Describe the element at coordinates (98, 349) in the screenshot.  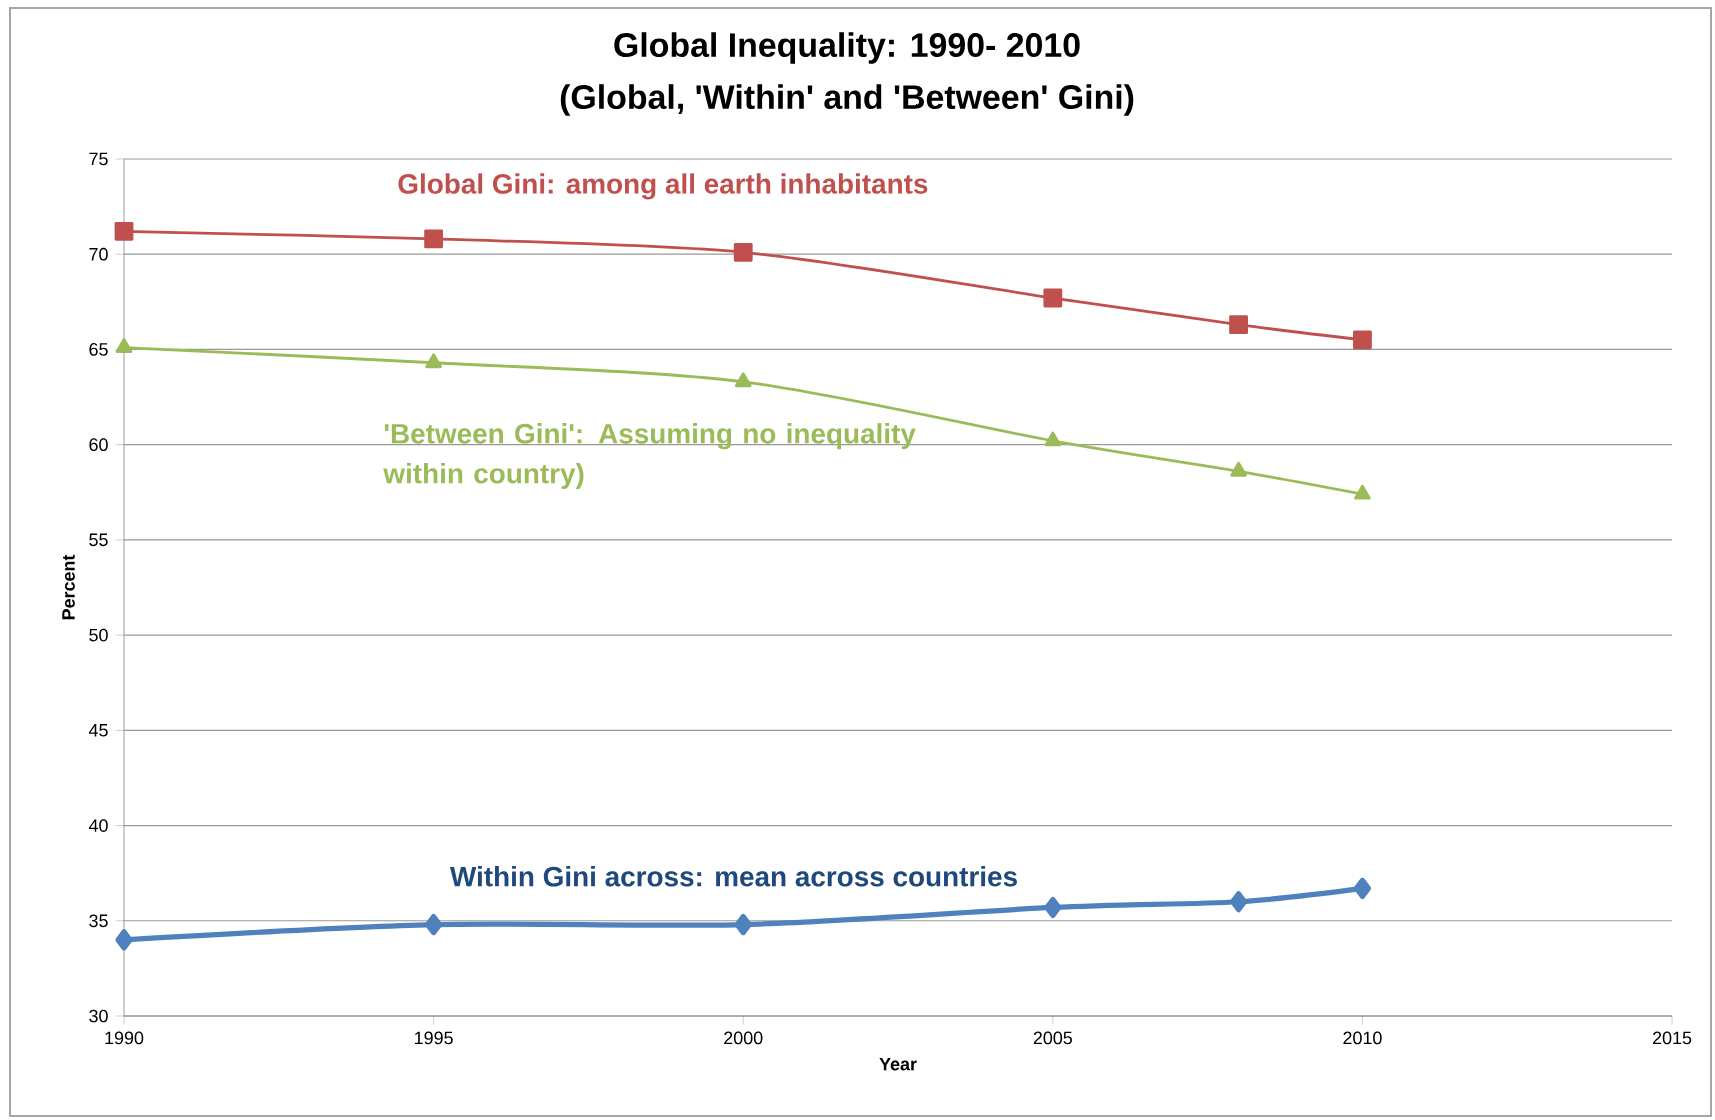
I see `y-tick-label: 65` at that location.